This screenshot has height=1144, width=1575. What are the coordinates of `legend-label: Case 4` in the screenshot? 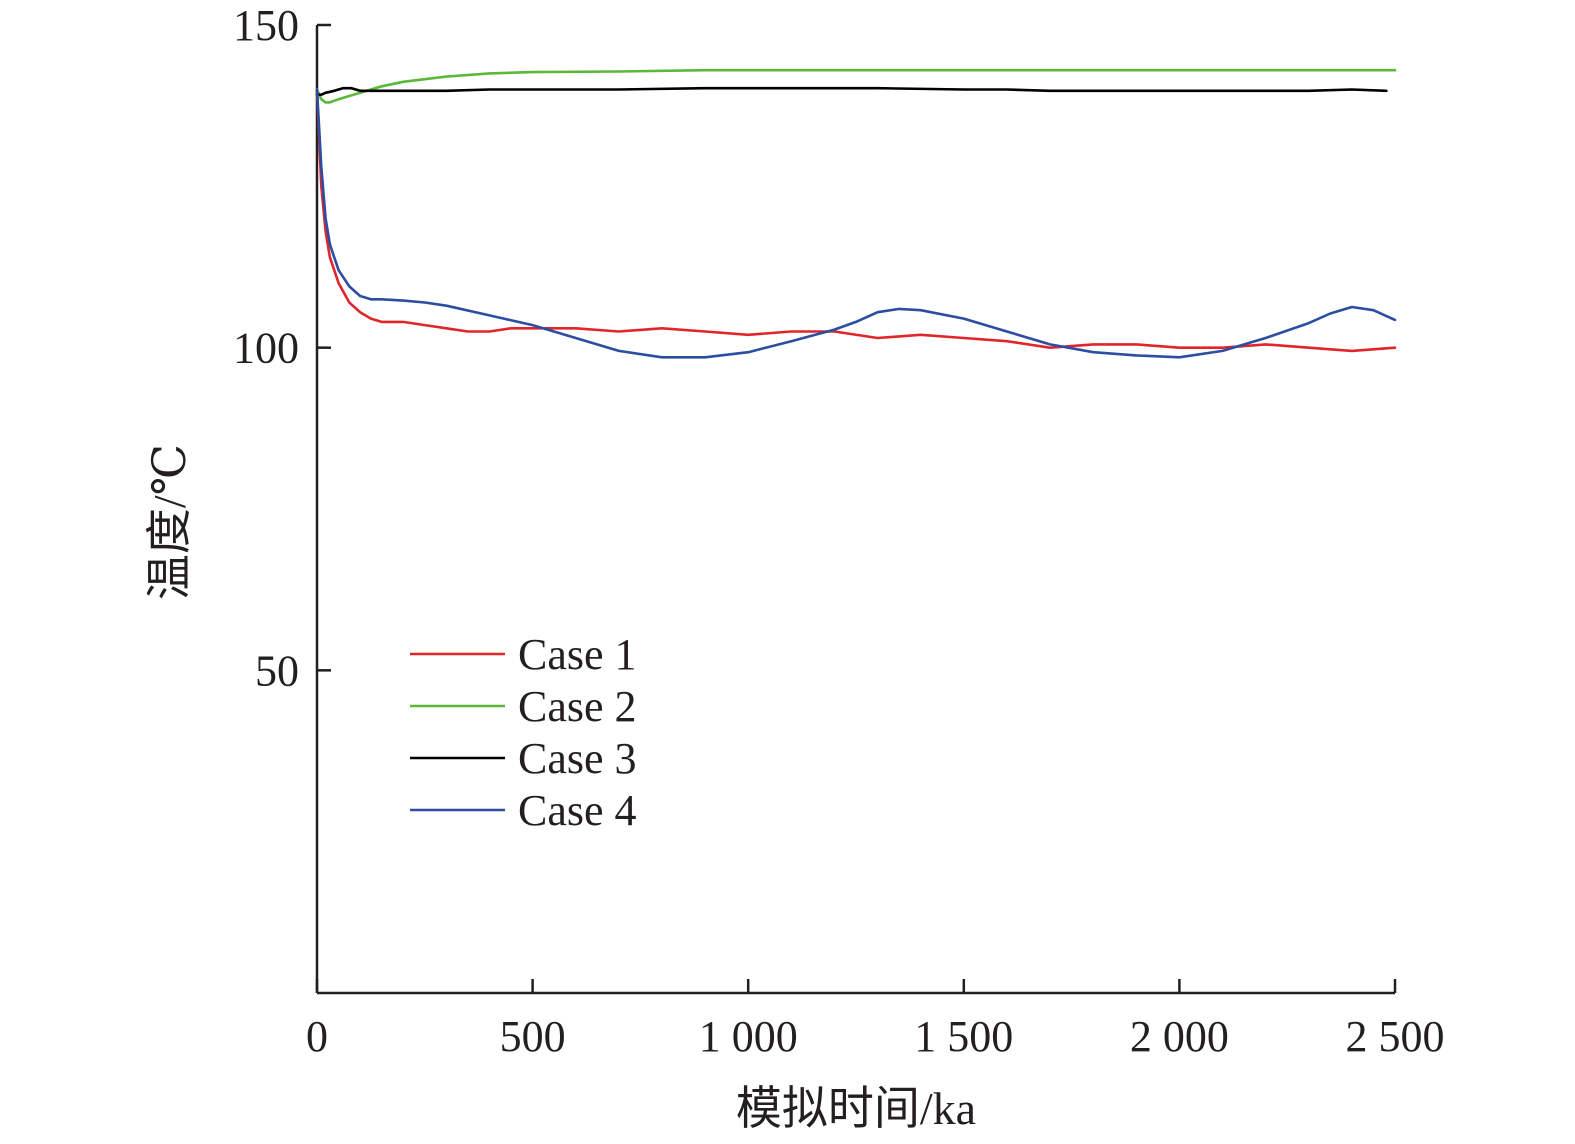 It's located at (577, 810).